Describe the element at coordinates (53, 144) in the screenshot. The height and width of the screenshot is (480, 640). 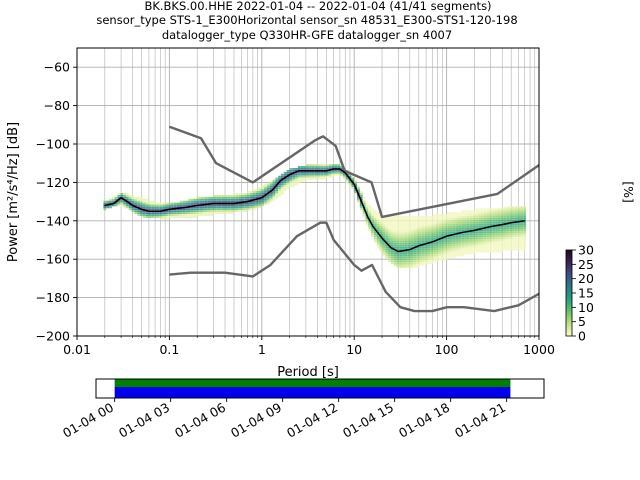
I see `y-tick-label: −100` at that location.